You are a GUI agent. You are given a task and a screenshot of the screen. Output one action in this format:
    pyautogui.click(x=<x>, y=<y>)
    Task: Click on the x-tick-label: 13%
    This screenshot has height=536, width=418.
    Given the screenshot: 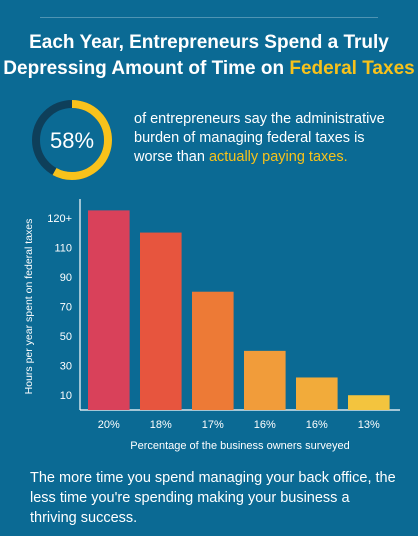 What is the action you would take?
    pyautogui.click(x=369, y=425)
    